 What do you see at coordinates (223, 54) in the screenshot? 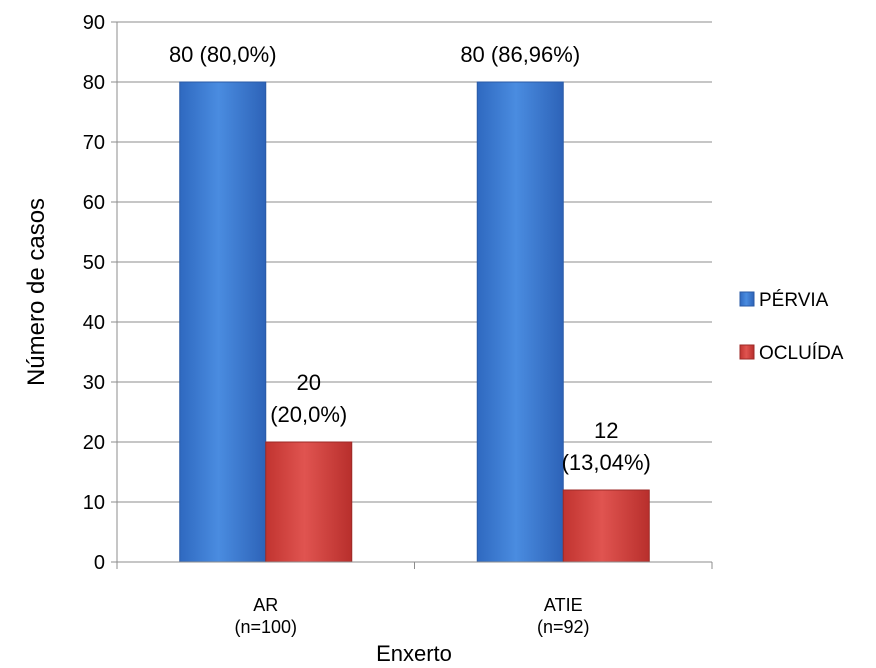
I see `data-label: 80 (80,0%)` at bounding box center [223, 54].